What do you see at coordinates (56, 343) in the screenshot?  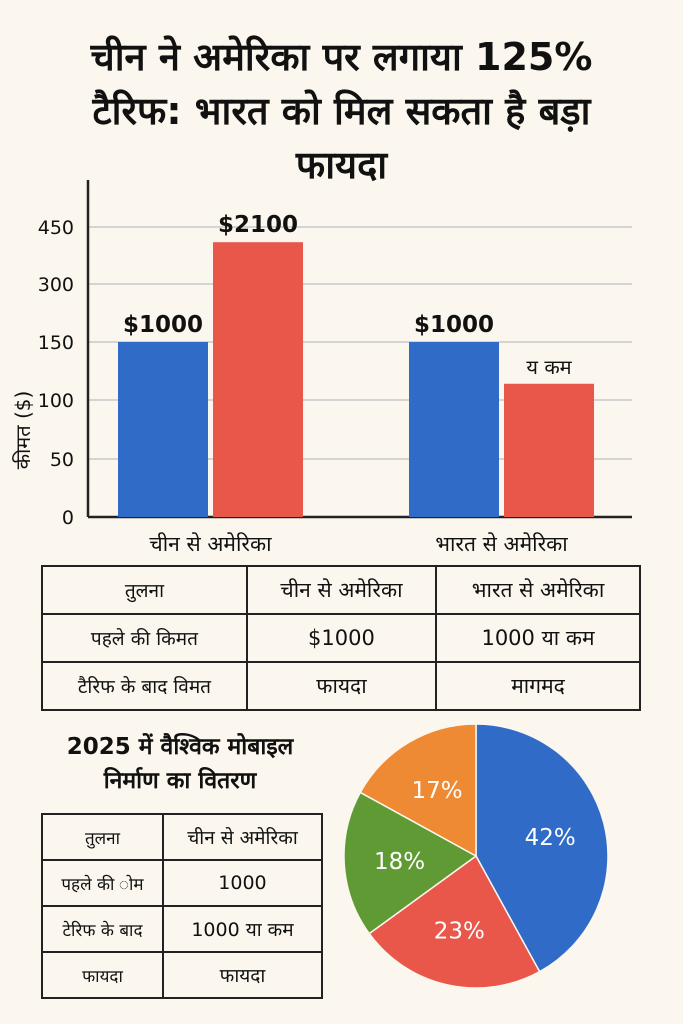 I see `y-tick-label: 150` at bounding box center [56, 343].